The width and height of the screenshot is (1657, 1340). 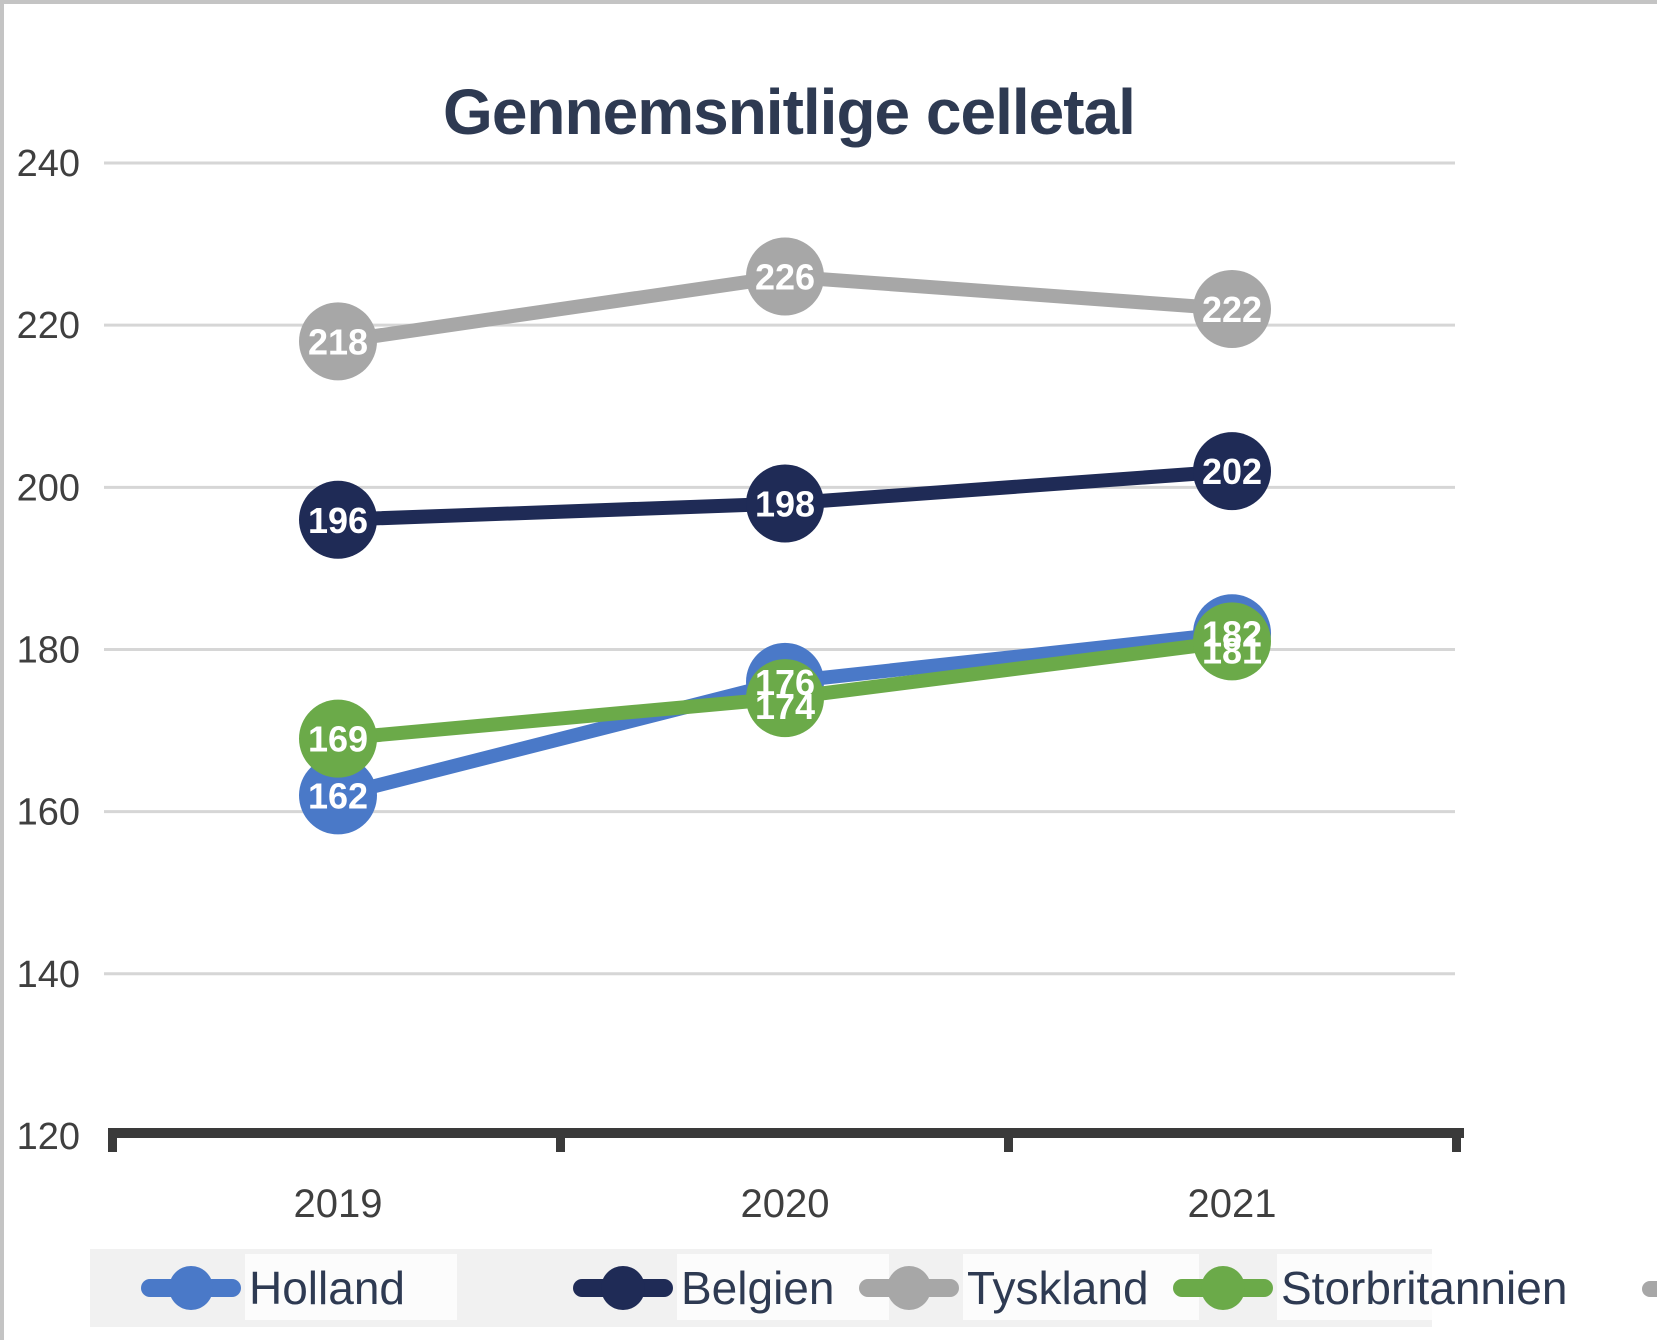 I want to click on chart-title: Gennemsnitlige celletal, so click(x=789, y=112).